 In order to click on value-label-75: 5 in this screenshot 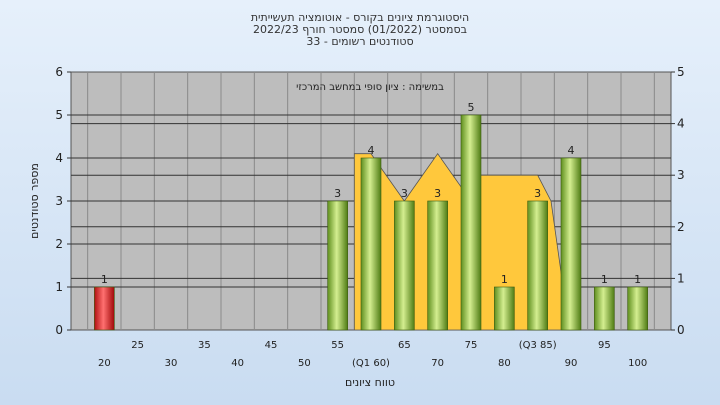, I will do `click(471, 107)`.